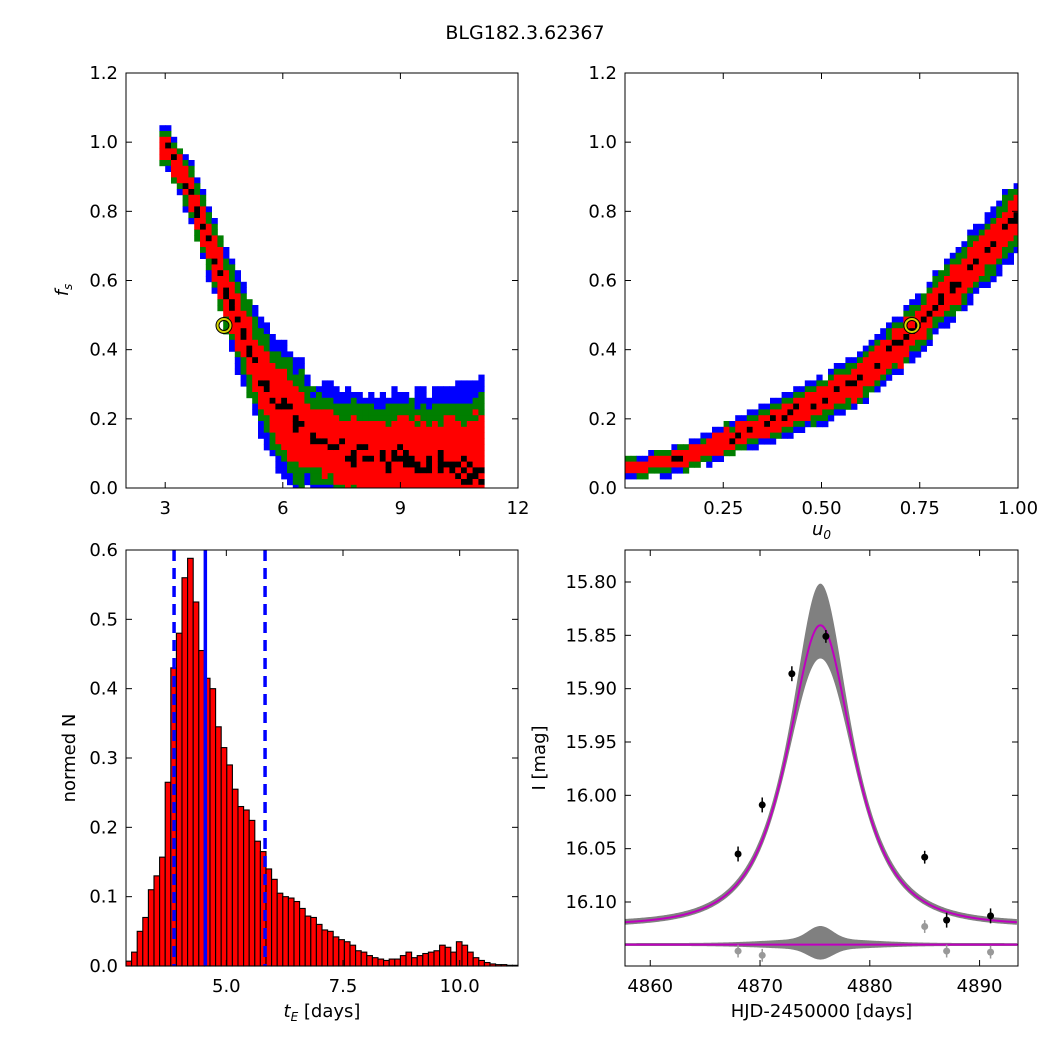 Image resolution: width=1050 pixels, height=1050 pixels. I want to click on x-tick-label: 0.75, so click(920, 508).